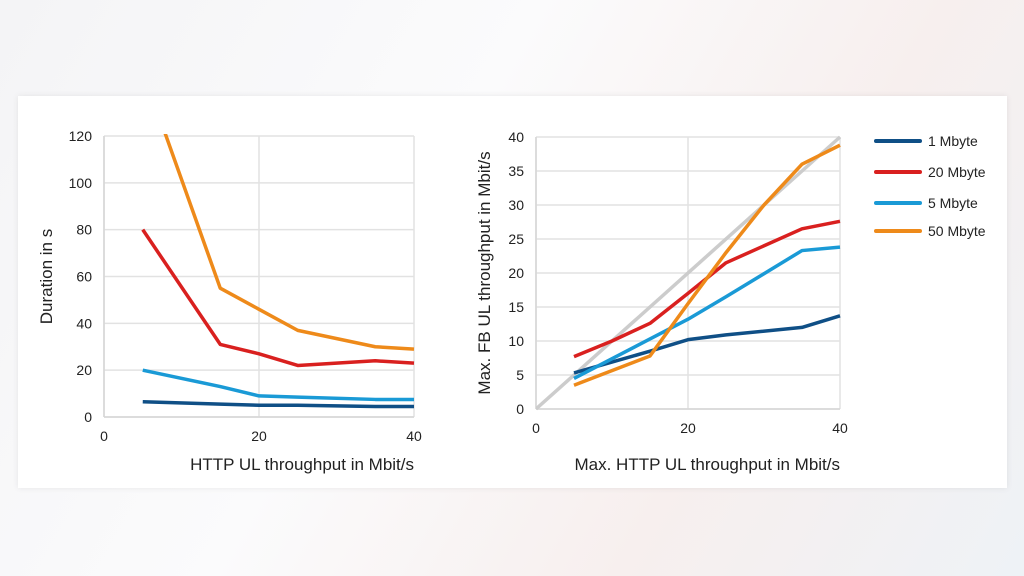 This screenshot has width=1024, height=576. What do you see at coordinates (926, 141) in the screenshot?
I see `legend-item: 1 Mbyte` at bounding box center [926, 141].